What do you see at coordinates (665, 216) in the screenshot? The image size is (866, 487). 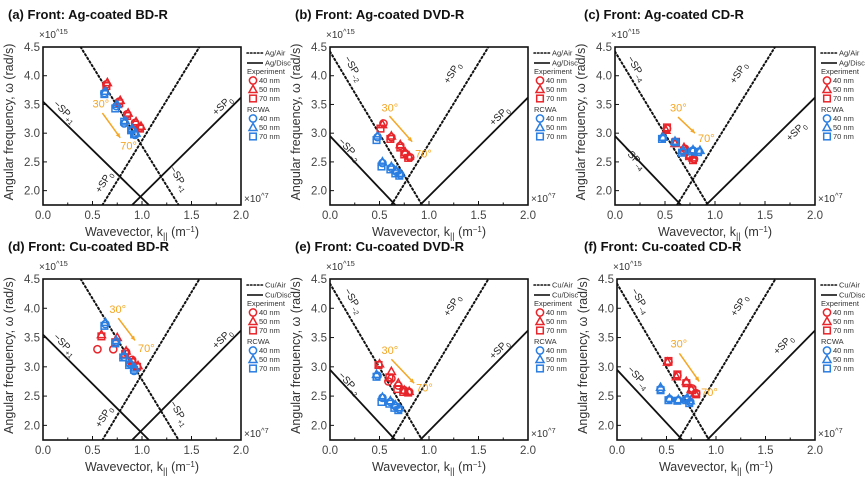 I see `x-tick-label: 0.5` at bounding box center [665, 216].